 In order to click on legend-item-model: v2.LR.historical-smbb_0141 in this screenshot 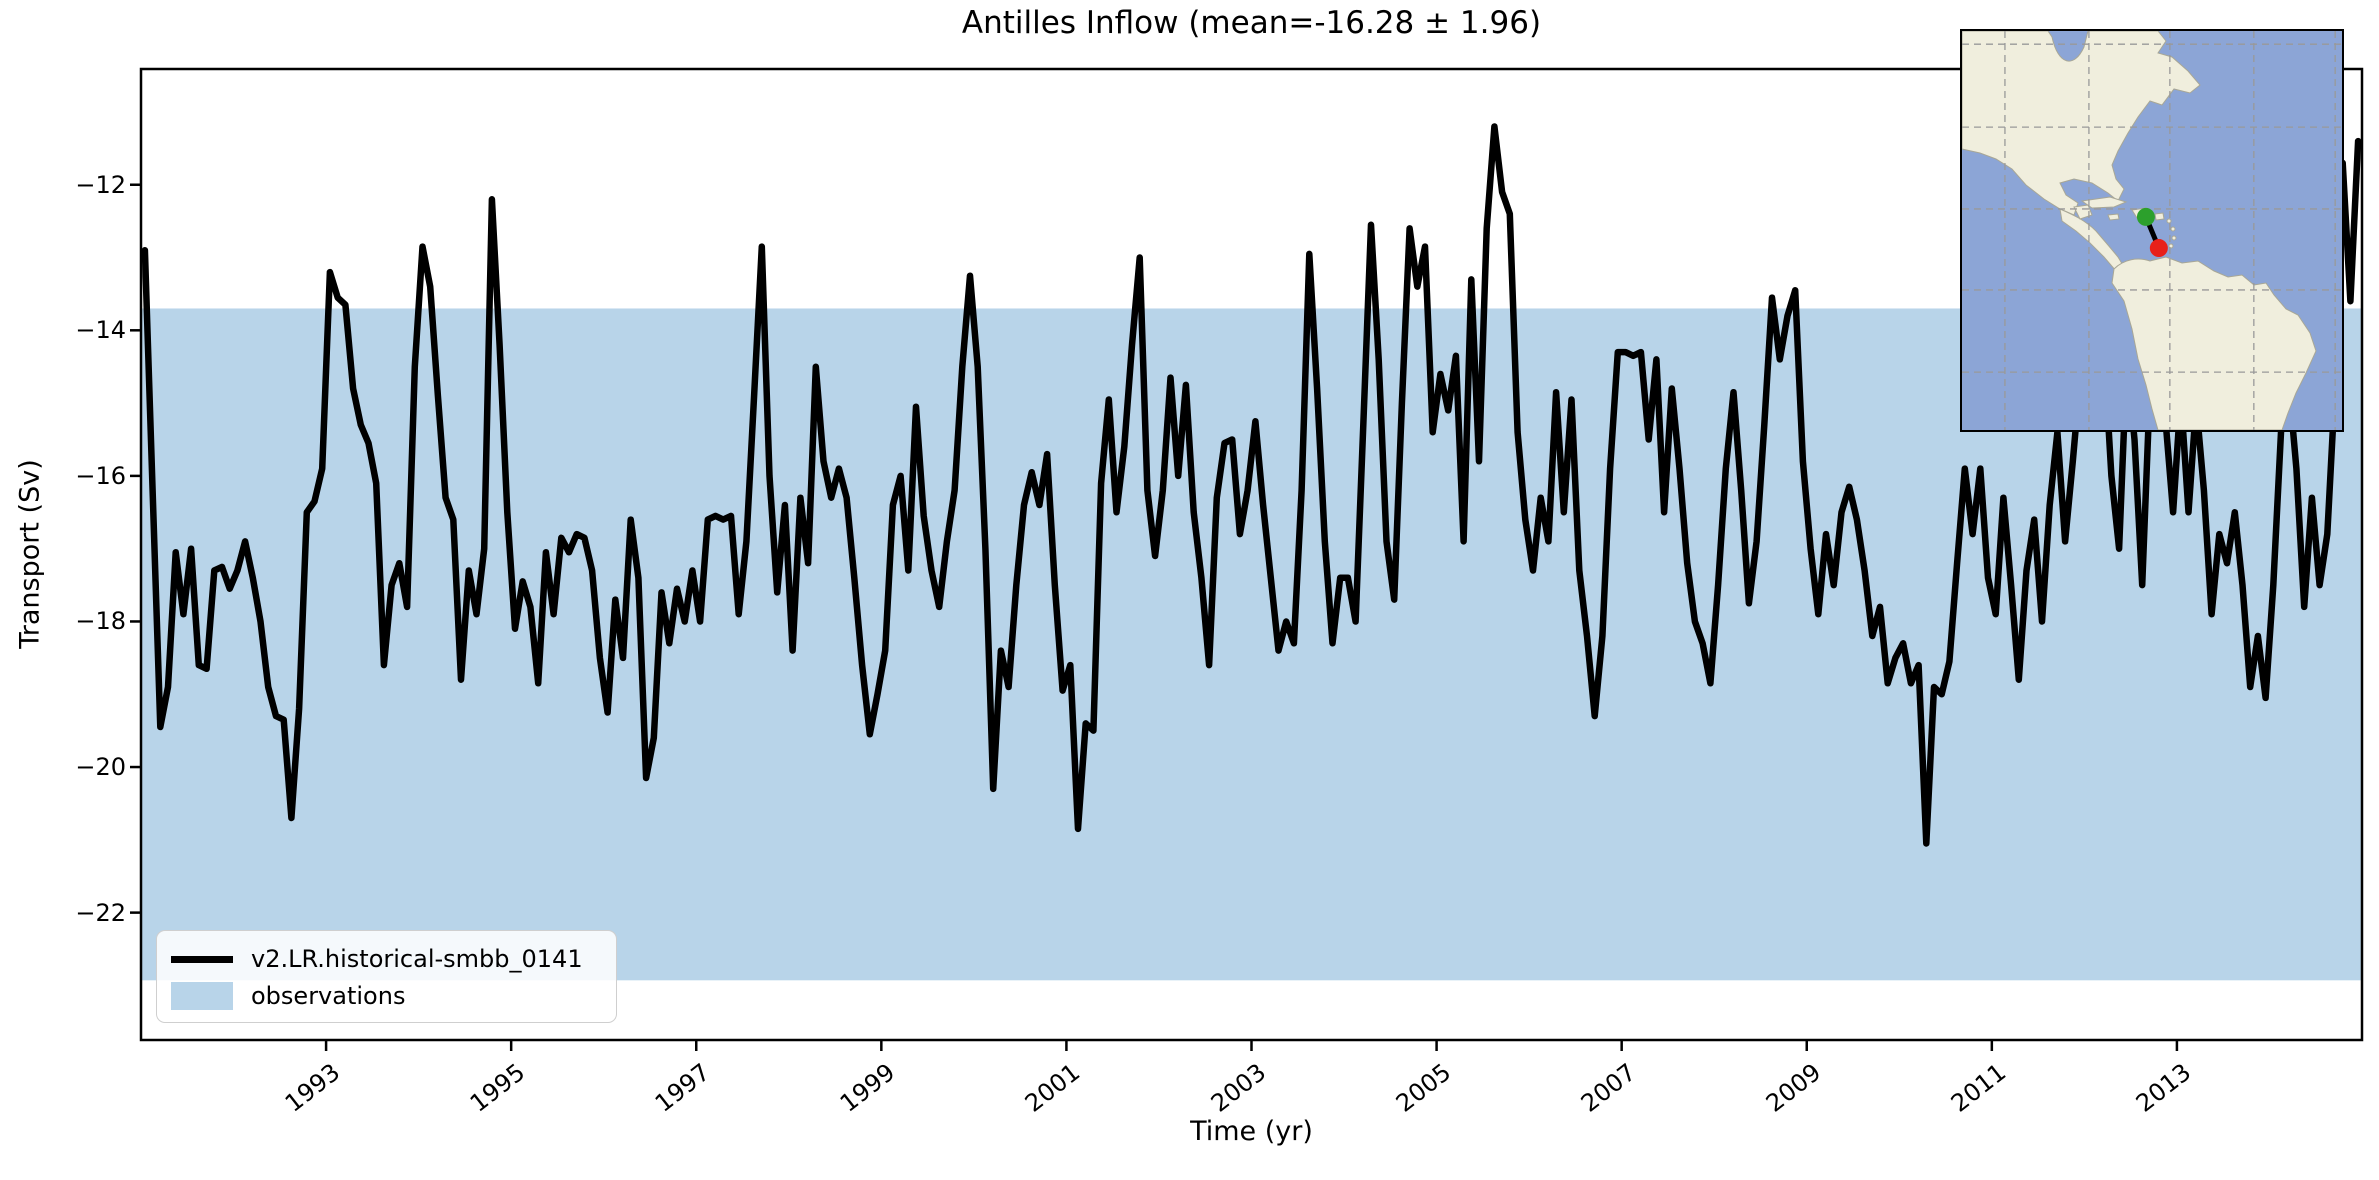, I will do `click(386, 959)`.